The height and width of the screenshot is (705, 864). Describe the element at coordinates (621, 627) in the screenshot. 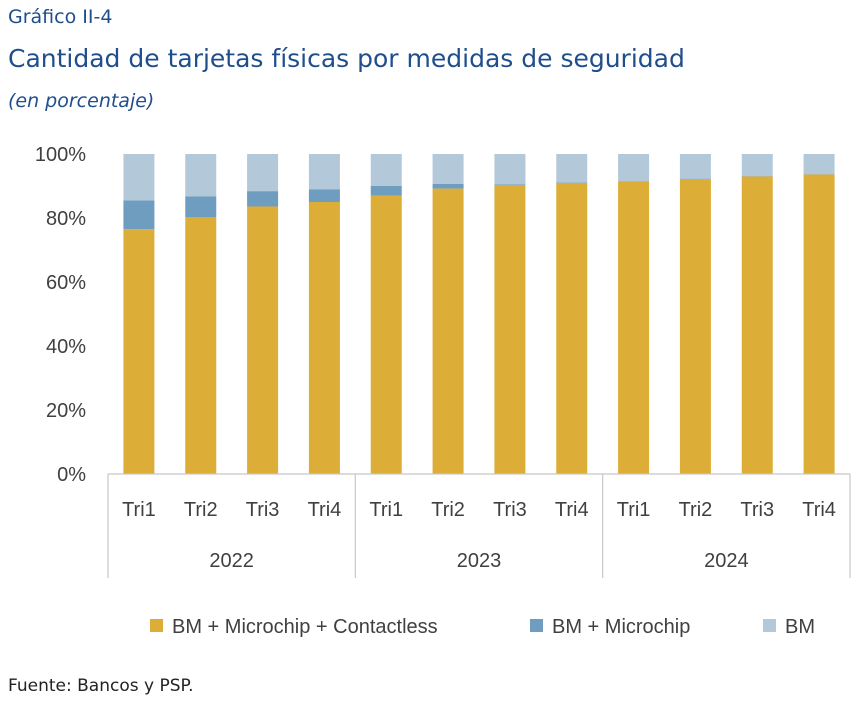

I see `legend-label: BM + Microchip` at that location.